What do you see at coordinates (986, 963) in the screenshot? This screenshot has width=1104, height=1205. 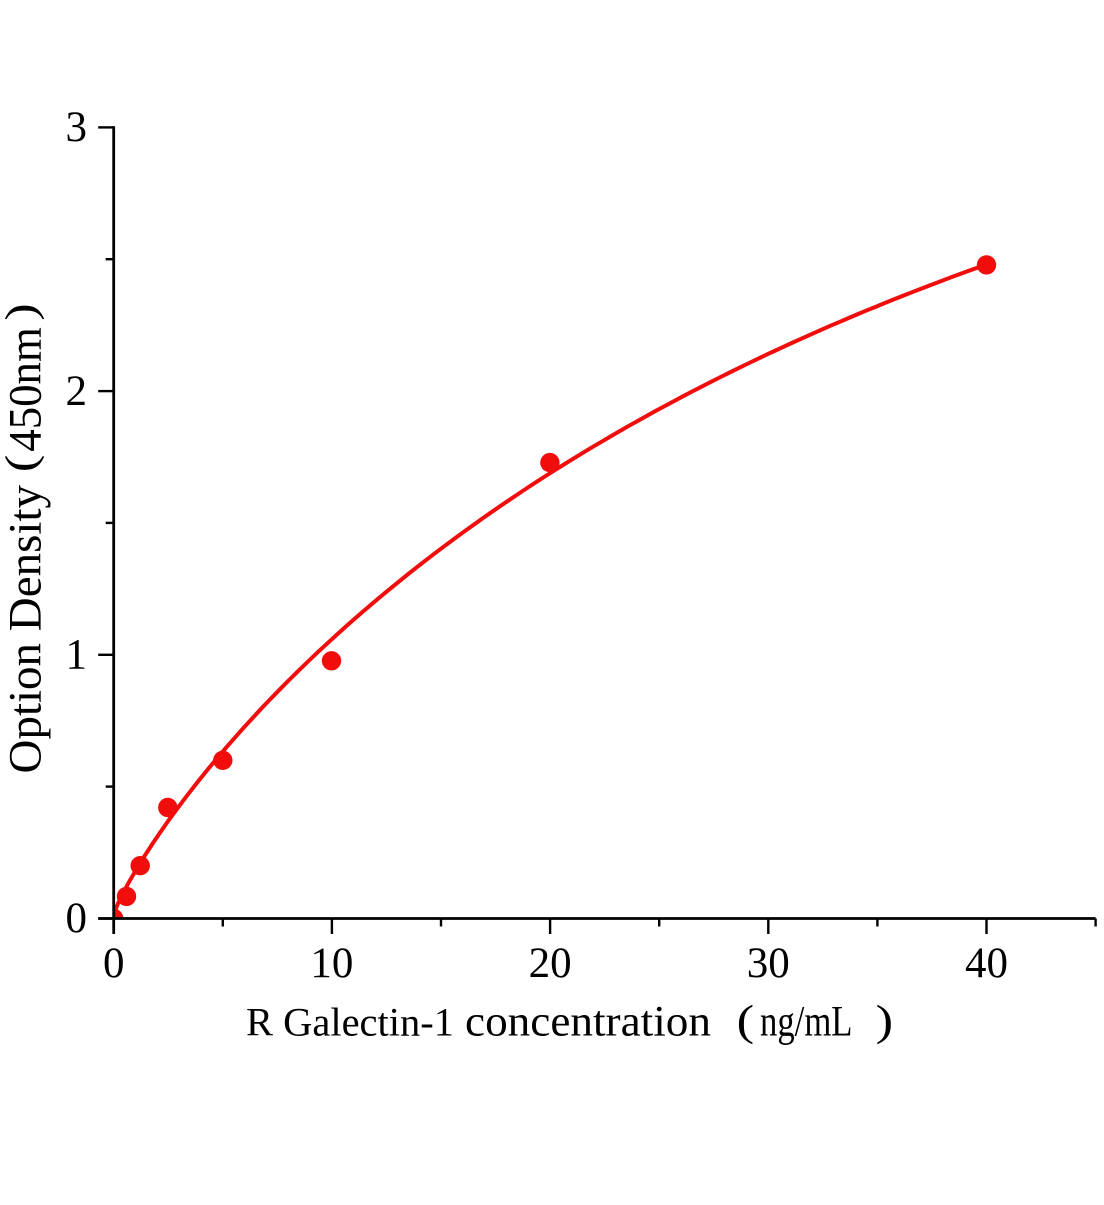 I see `svg-text: 40` at bounding box center [986, 963].